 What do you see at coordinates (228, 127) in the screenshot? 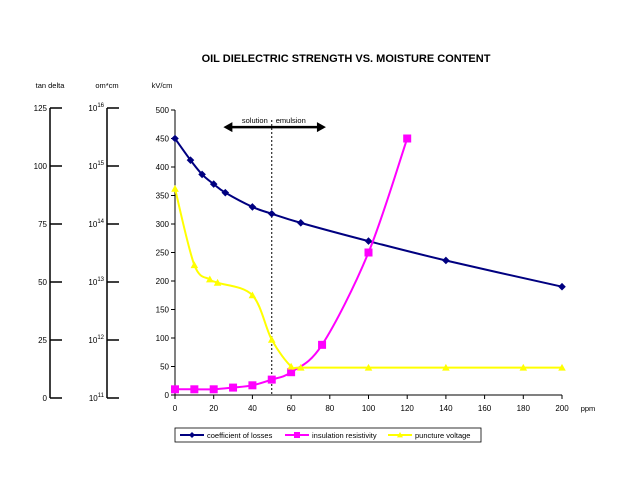
I see `arrow-left-head` at bounding box center [228, 127].